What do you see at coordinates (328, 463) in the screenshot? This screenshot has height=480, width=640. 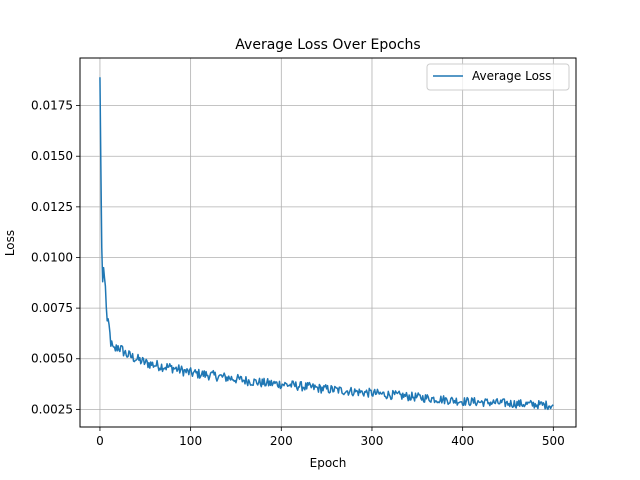 I see `x-axis-label: Epoch` at bounding box center [328, 463].